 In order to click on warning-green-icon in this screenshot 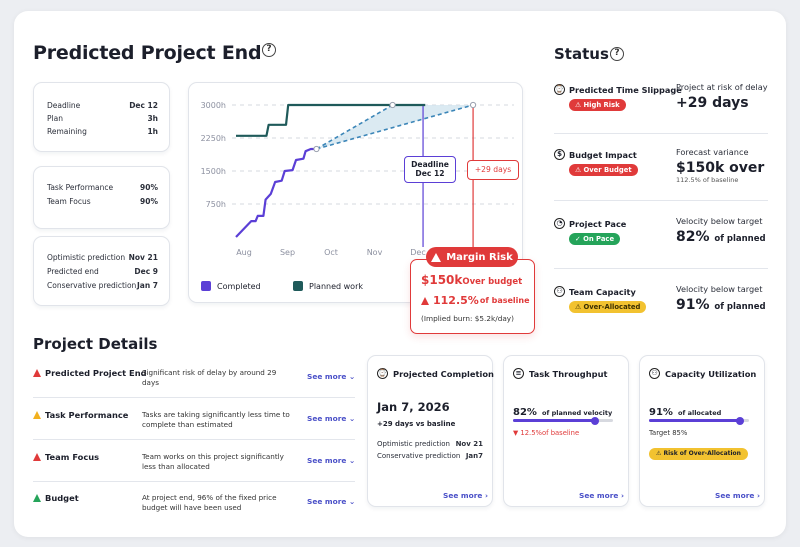, I will do `click(37, 498)`.